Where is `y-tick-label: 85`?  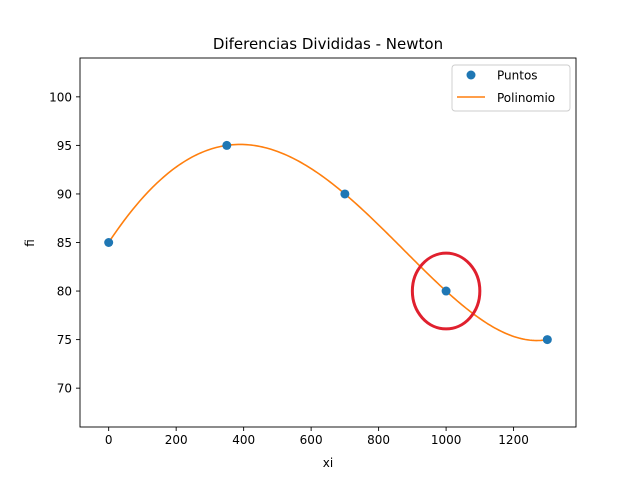
y-tick-label: 85 is located at coordinates (64, 243).